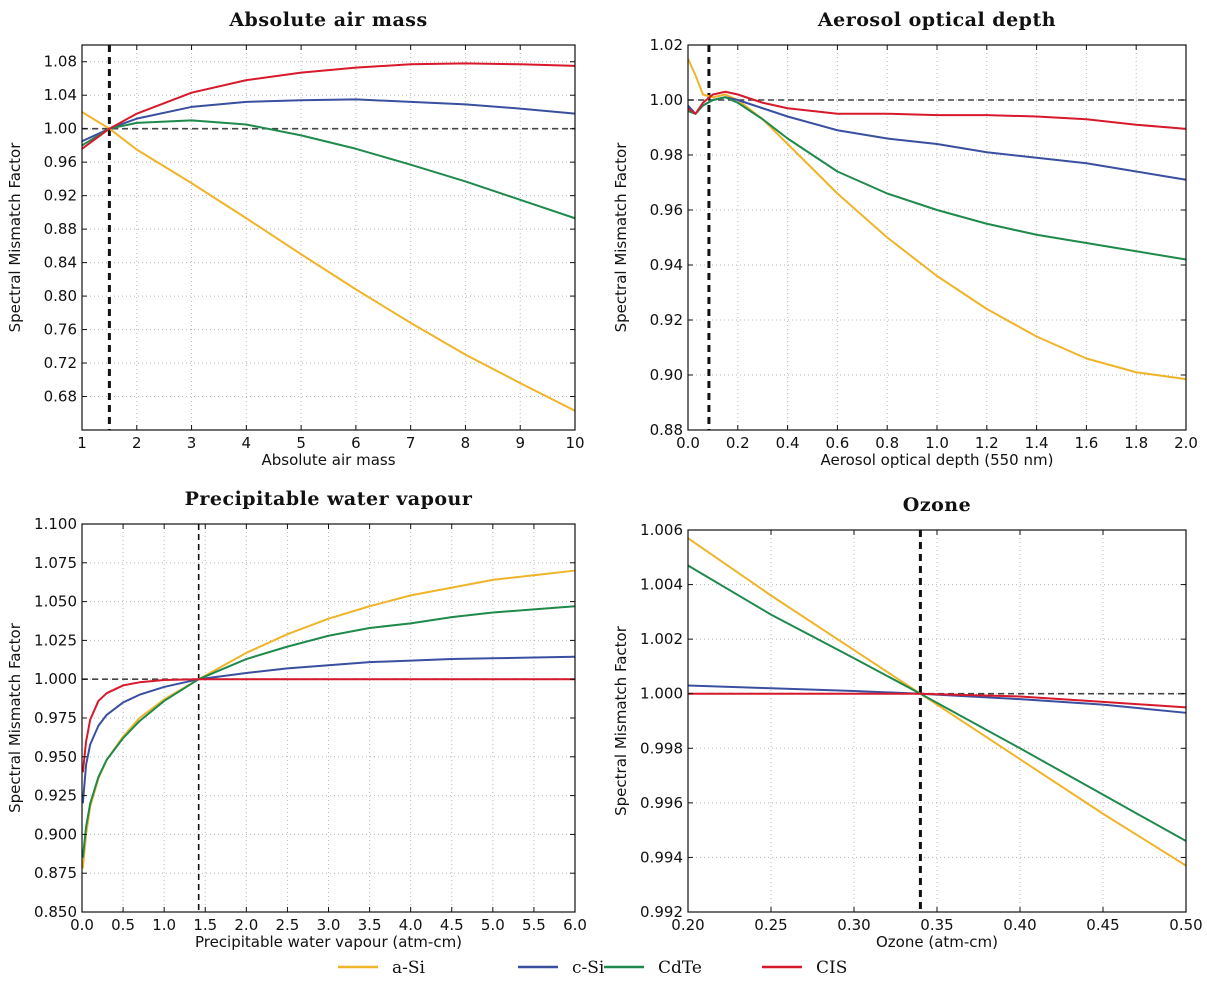 Image resolution: width=1207 pixels, height=983 pixels. Describe the element at coordinates (666, 375) in the screenshot. I see `y-tick-label: 0.90` at that location.